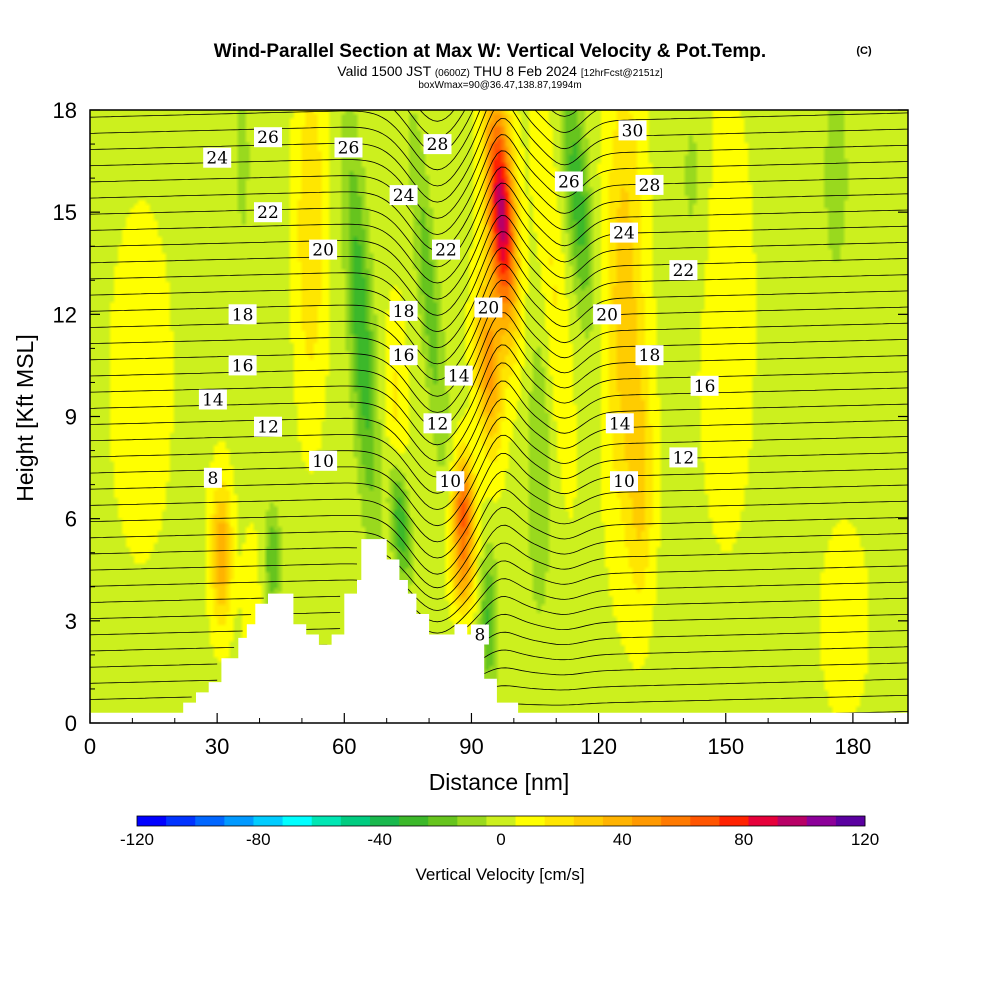  I want to click on colorbar-tick-label: -40, so click(379, 839).